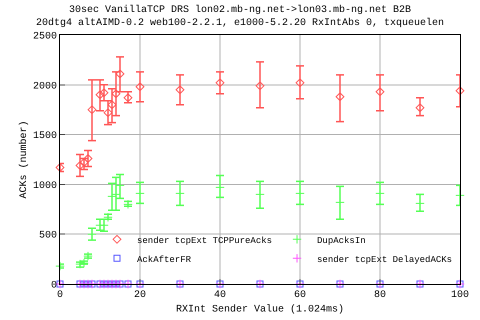  What do you see at coordinates (24, 159) in the screenshot?
I see `y-axis-title: ACKs (number)` at bounding box center [24, 159].